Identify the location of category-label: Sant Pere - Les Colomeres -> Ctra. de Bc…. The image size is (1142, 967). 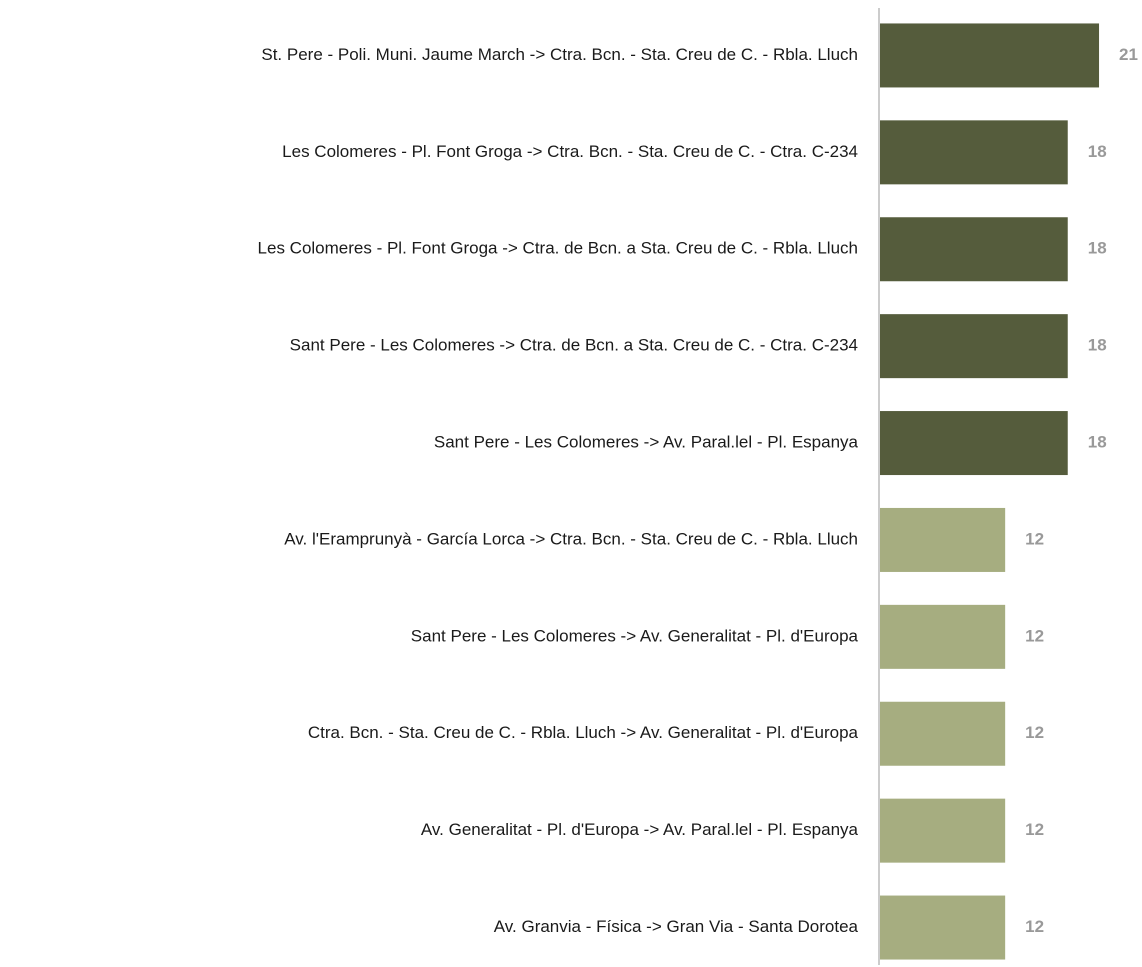
(574, 345).